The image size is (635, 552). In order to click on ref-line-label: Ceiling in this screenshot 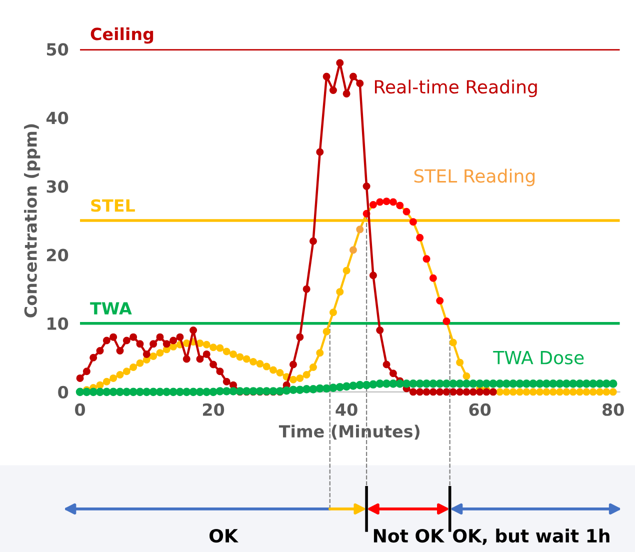, I will do `click(122, 35)`.